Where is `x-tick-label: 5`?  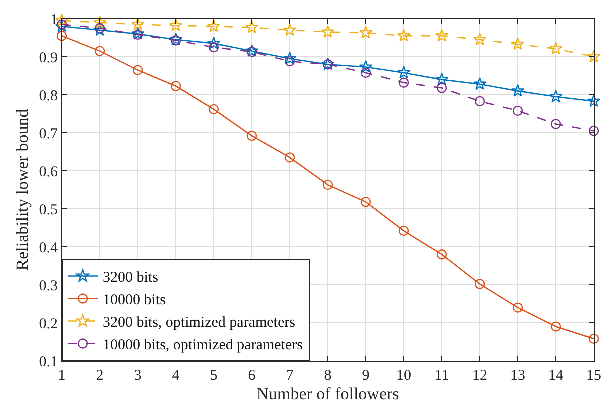 x-tick-label: 5 is located at coordinates (214, 376).